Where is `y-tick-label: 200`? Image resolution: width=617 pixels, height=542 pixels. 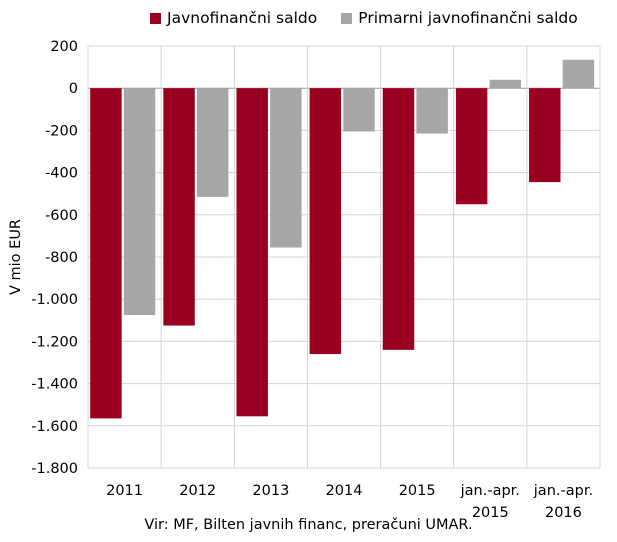 y-tick-label: 200 is located at coordinates (64, 47).